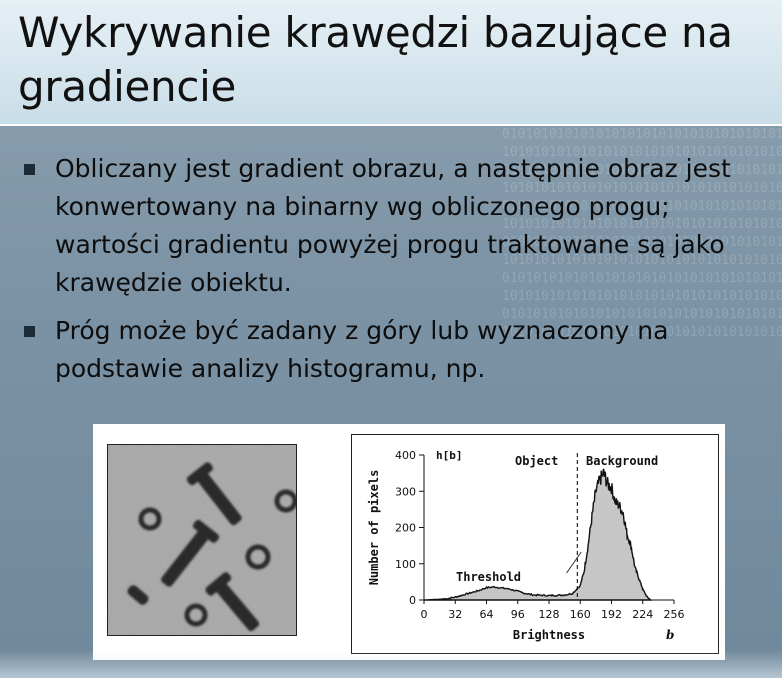 The height and width of the screenshot is (678, 782). What do you see at coordinates (424, 614) in the screenshot?
I see `x-tick-label: 0` at bounding box center [424, 614].